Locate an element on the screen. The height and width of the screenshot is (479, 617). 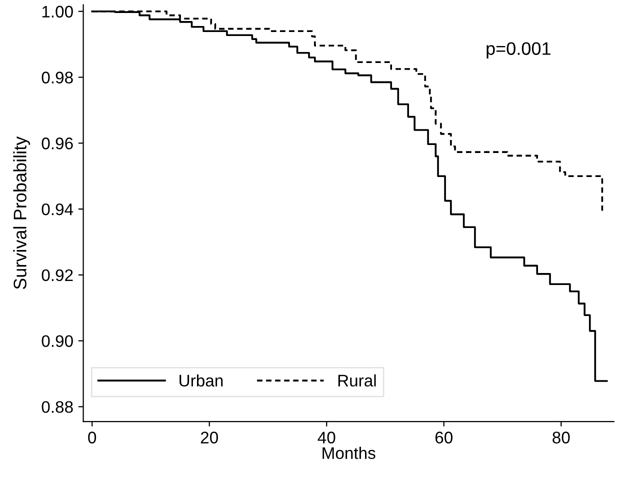
x-tick-label: 60 is located at coordinates (443, 438).